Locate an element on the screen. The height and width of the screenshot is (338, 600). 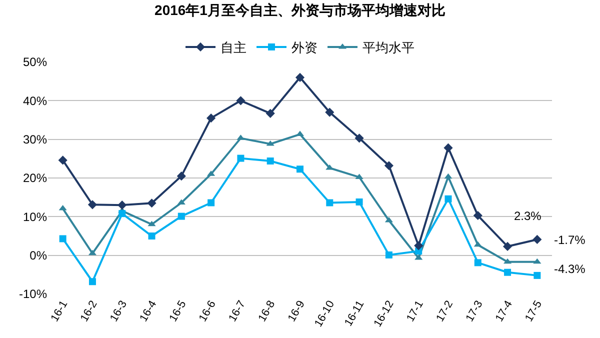
legend-label: 自主 is located at coordinates (233, 48).